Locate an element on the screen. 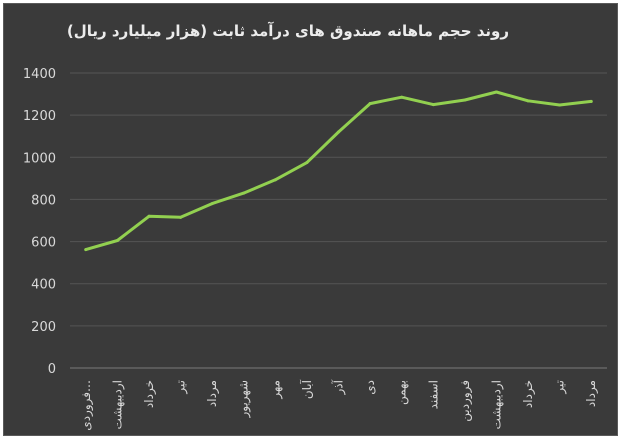 Image resolution: width=623 pixels, height=440 pixels. y-tick-label: 200 is located at coordinates (43, 327).